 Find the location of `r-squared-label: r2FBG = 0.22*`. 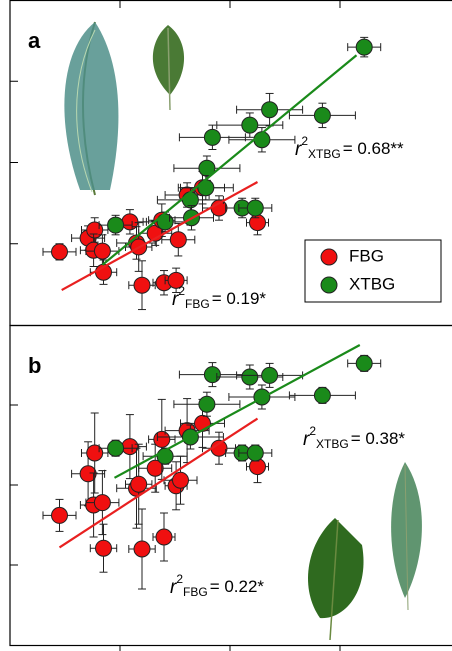

r-squared-label: r2FBG = 0.22* is located at coordinates (217, 585).